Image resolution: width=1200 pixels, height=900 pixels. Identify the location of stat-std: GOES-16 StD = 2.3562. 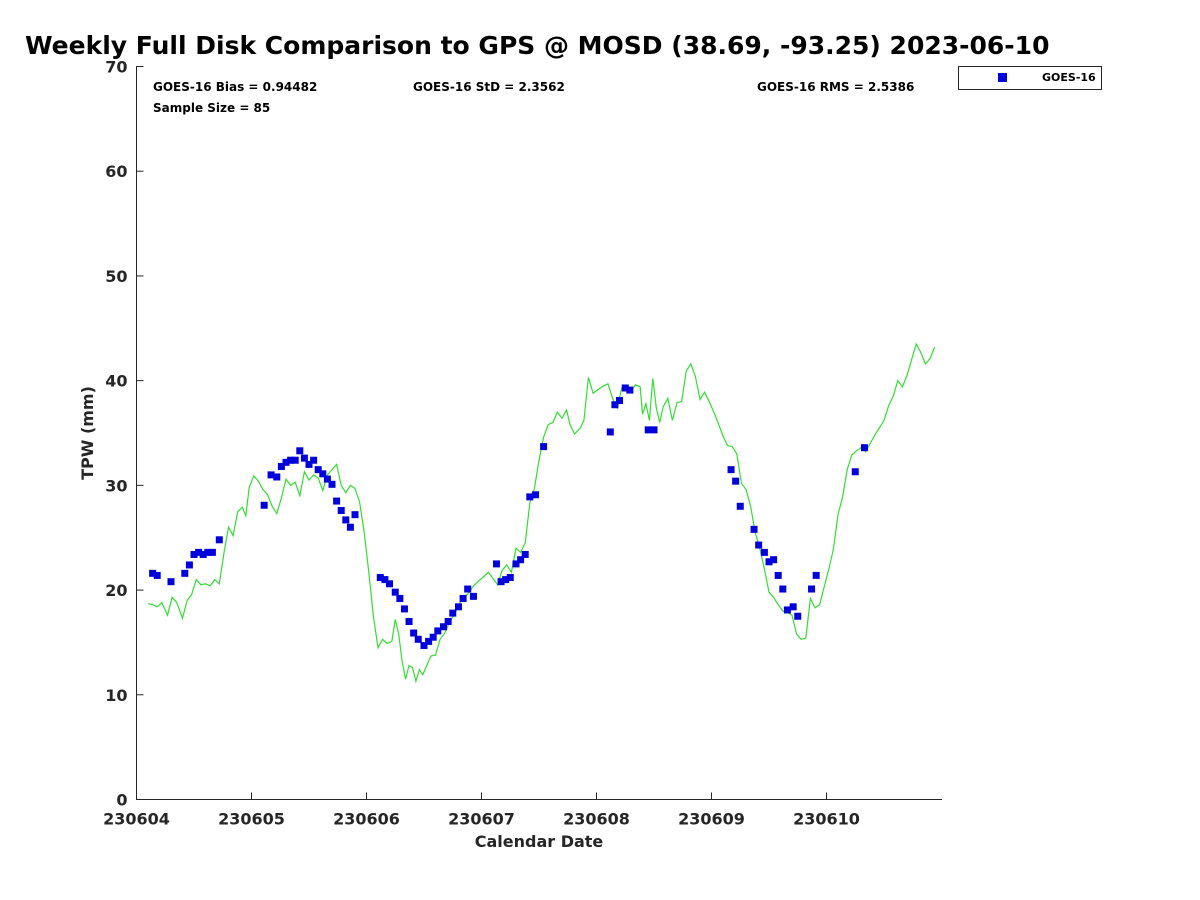
(489, 87).